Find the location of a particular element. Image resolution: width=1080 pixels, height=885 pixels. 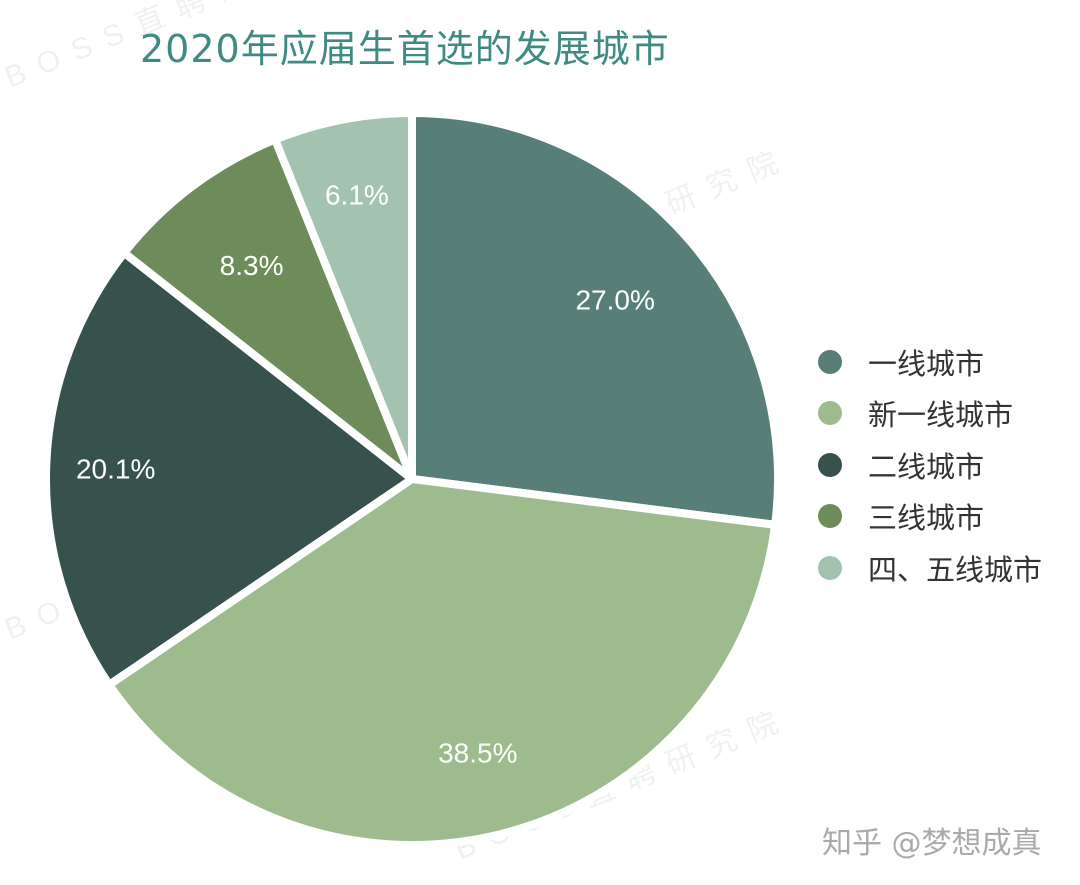

chart-title: 2020年应届生首选的发展城市 is located at coordinates (405, 49).